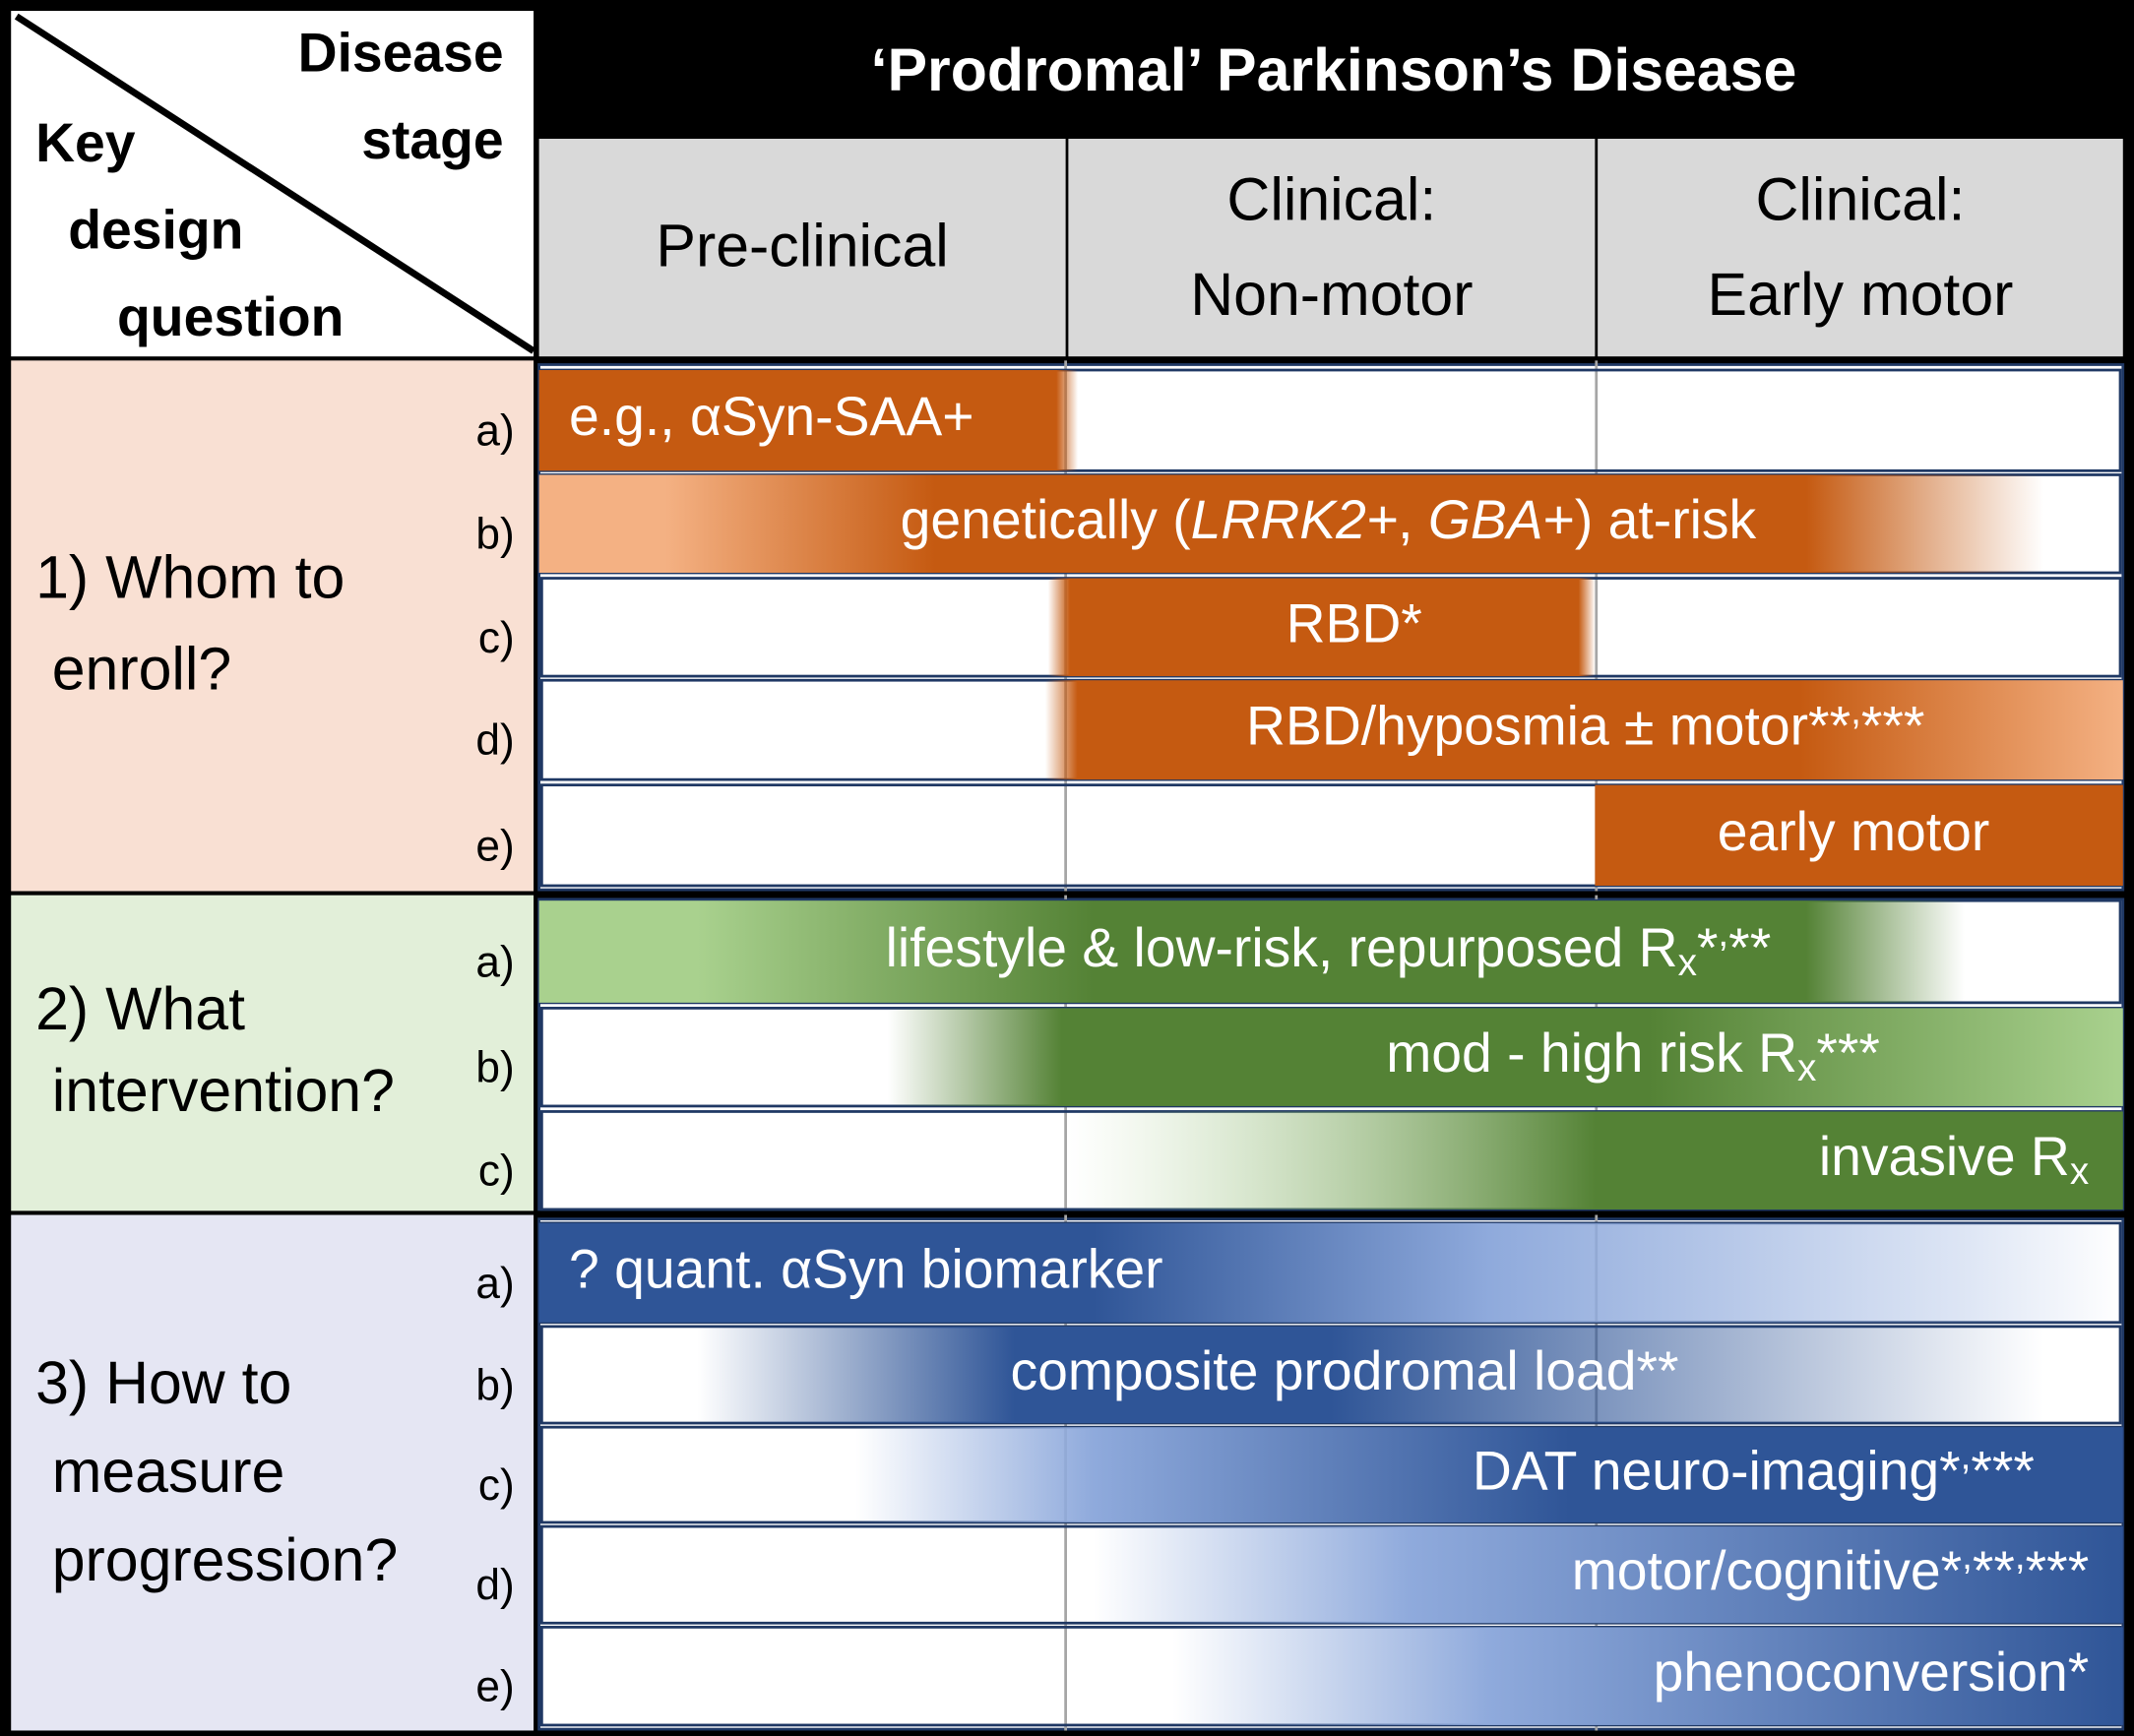 The height and width of the screenshot is (1736, 2134). What do you see at coordinates (1717, 1470) in the screenshot?
I see `text-part: DAT neuro-imaging*` at bounding box center [1717, 1470].